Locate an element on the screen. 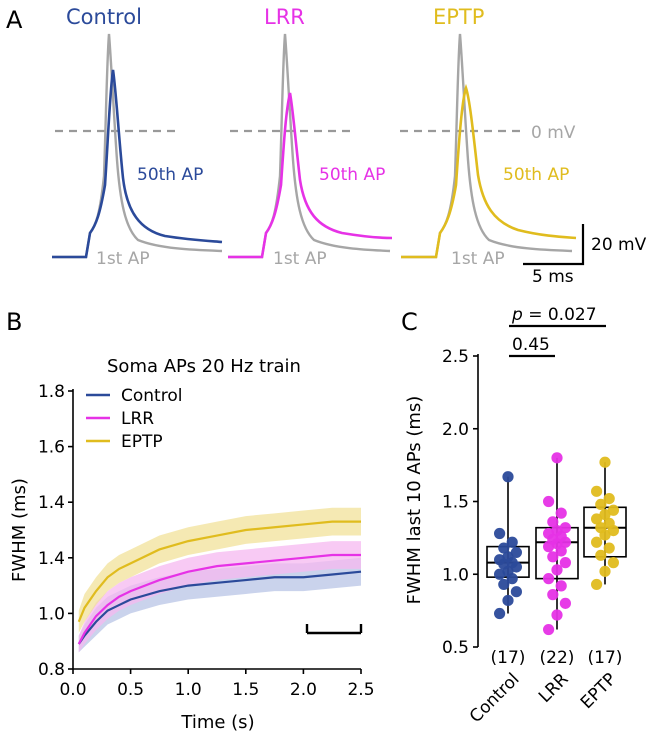 The height and width of the screenshot is (738, 651). eptp-50th-ap-trace is located at coordinates (489, 171).